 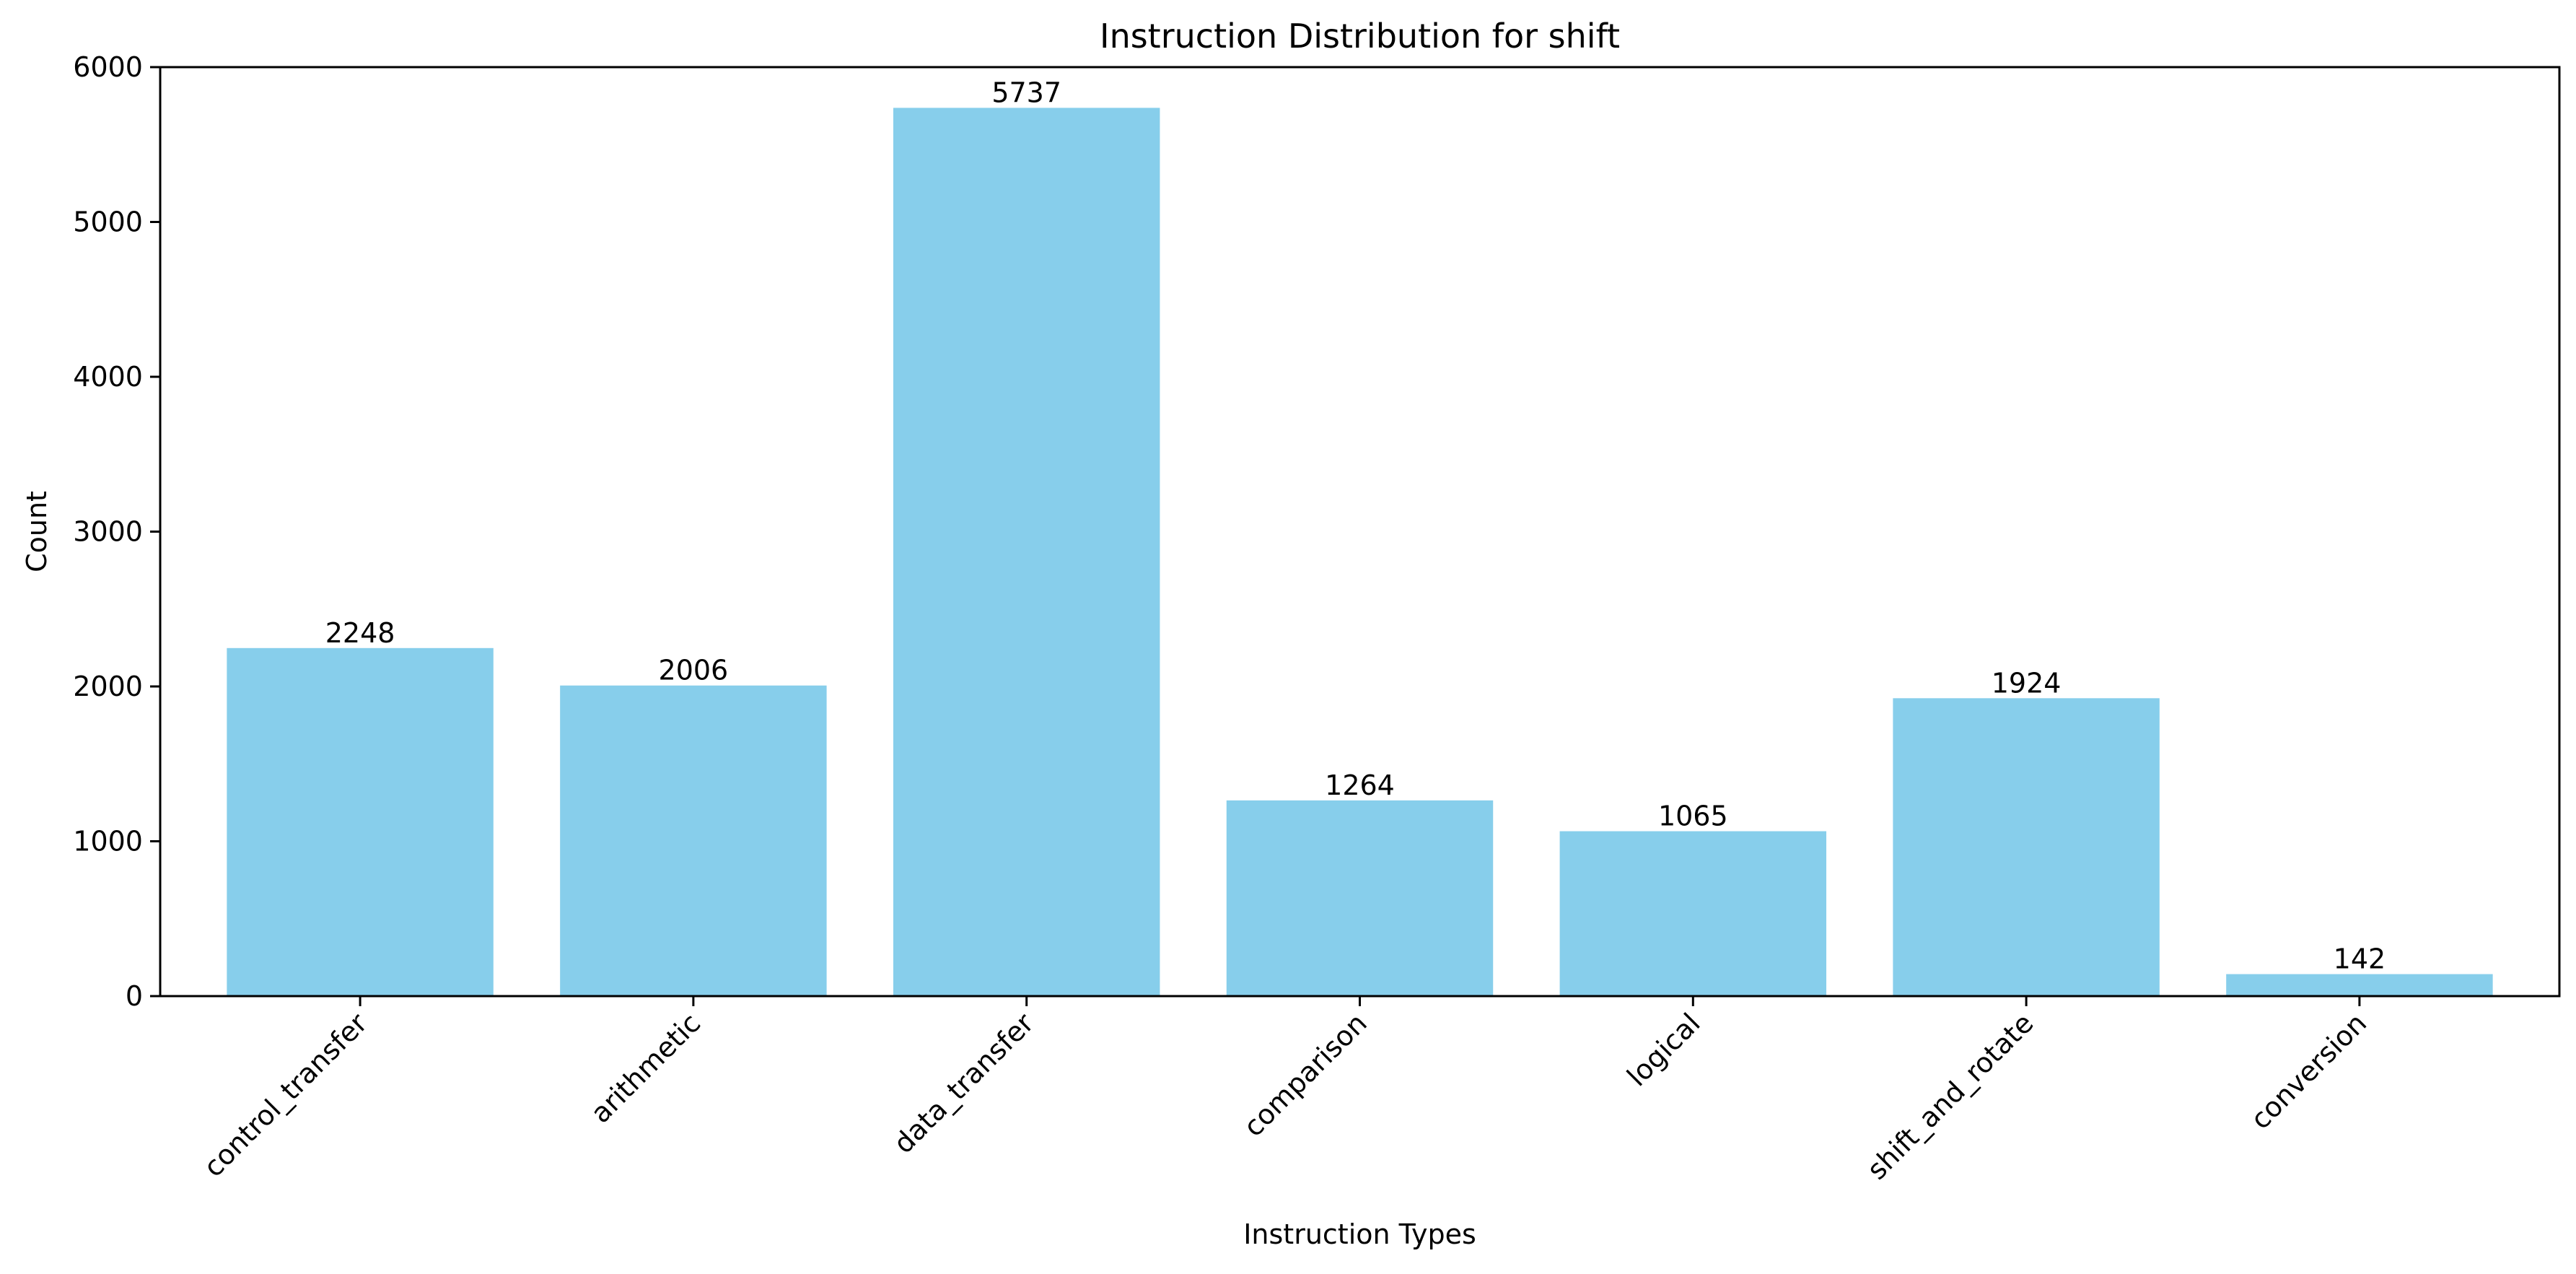 I want to click on y-tick-label: 2000, so click(x=108, y=686).